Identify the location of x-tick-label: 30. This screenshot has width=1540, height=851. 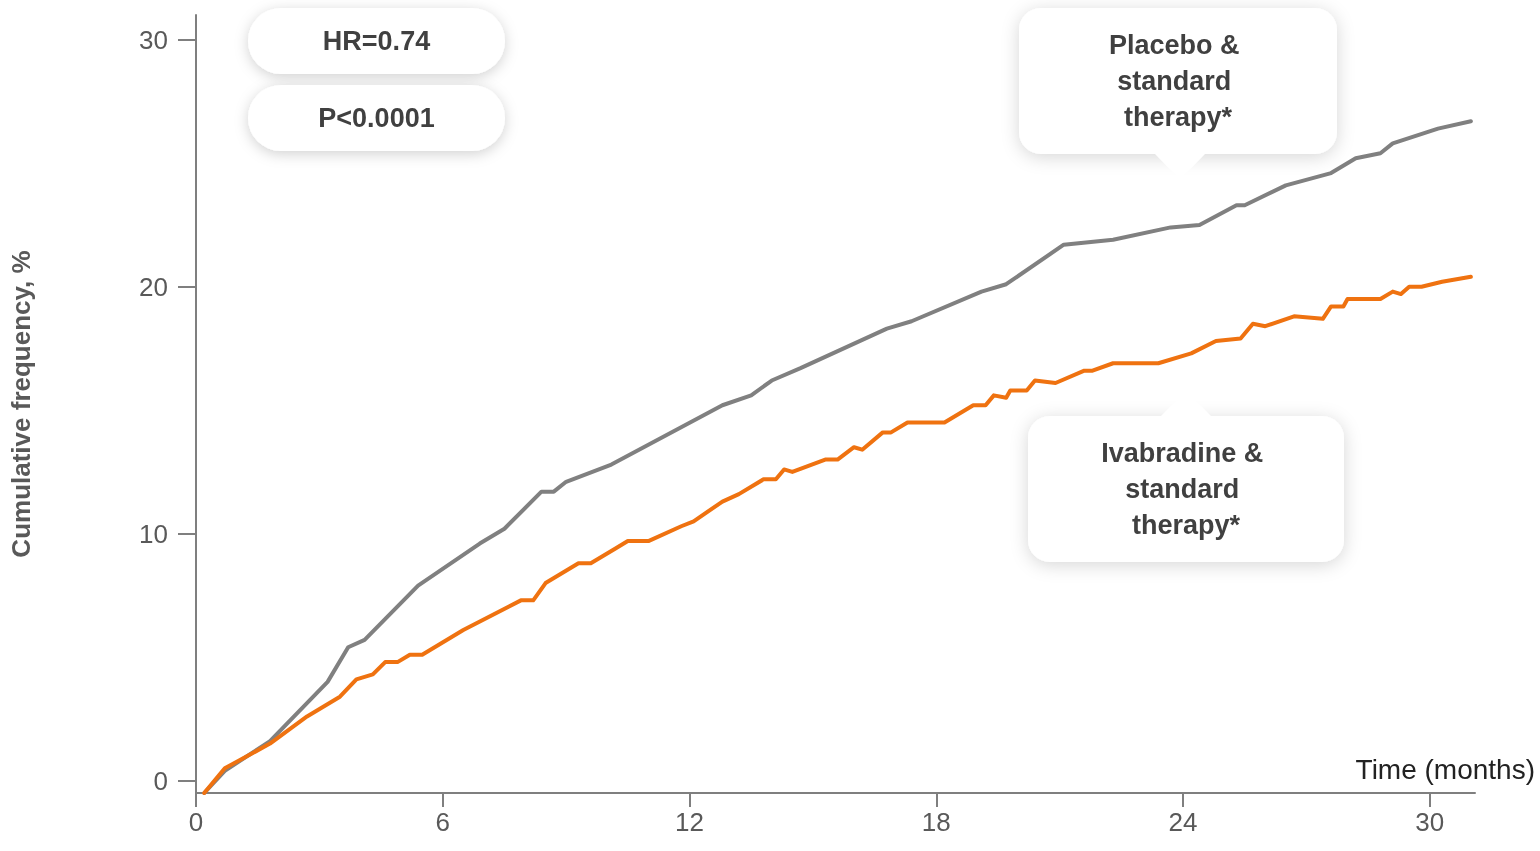
(1430, 822).